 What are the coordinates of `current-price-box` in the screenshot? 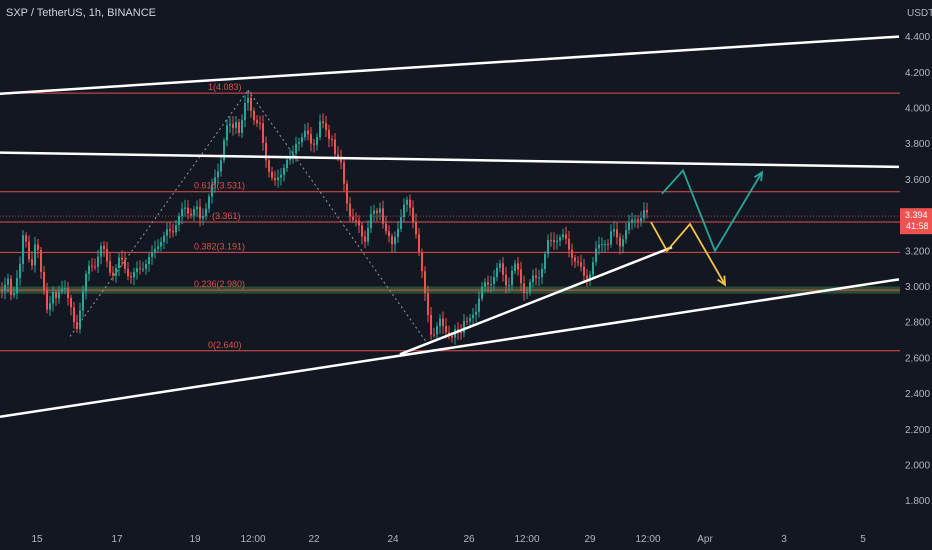 It's located at (916, 221).